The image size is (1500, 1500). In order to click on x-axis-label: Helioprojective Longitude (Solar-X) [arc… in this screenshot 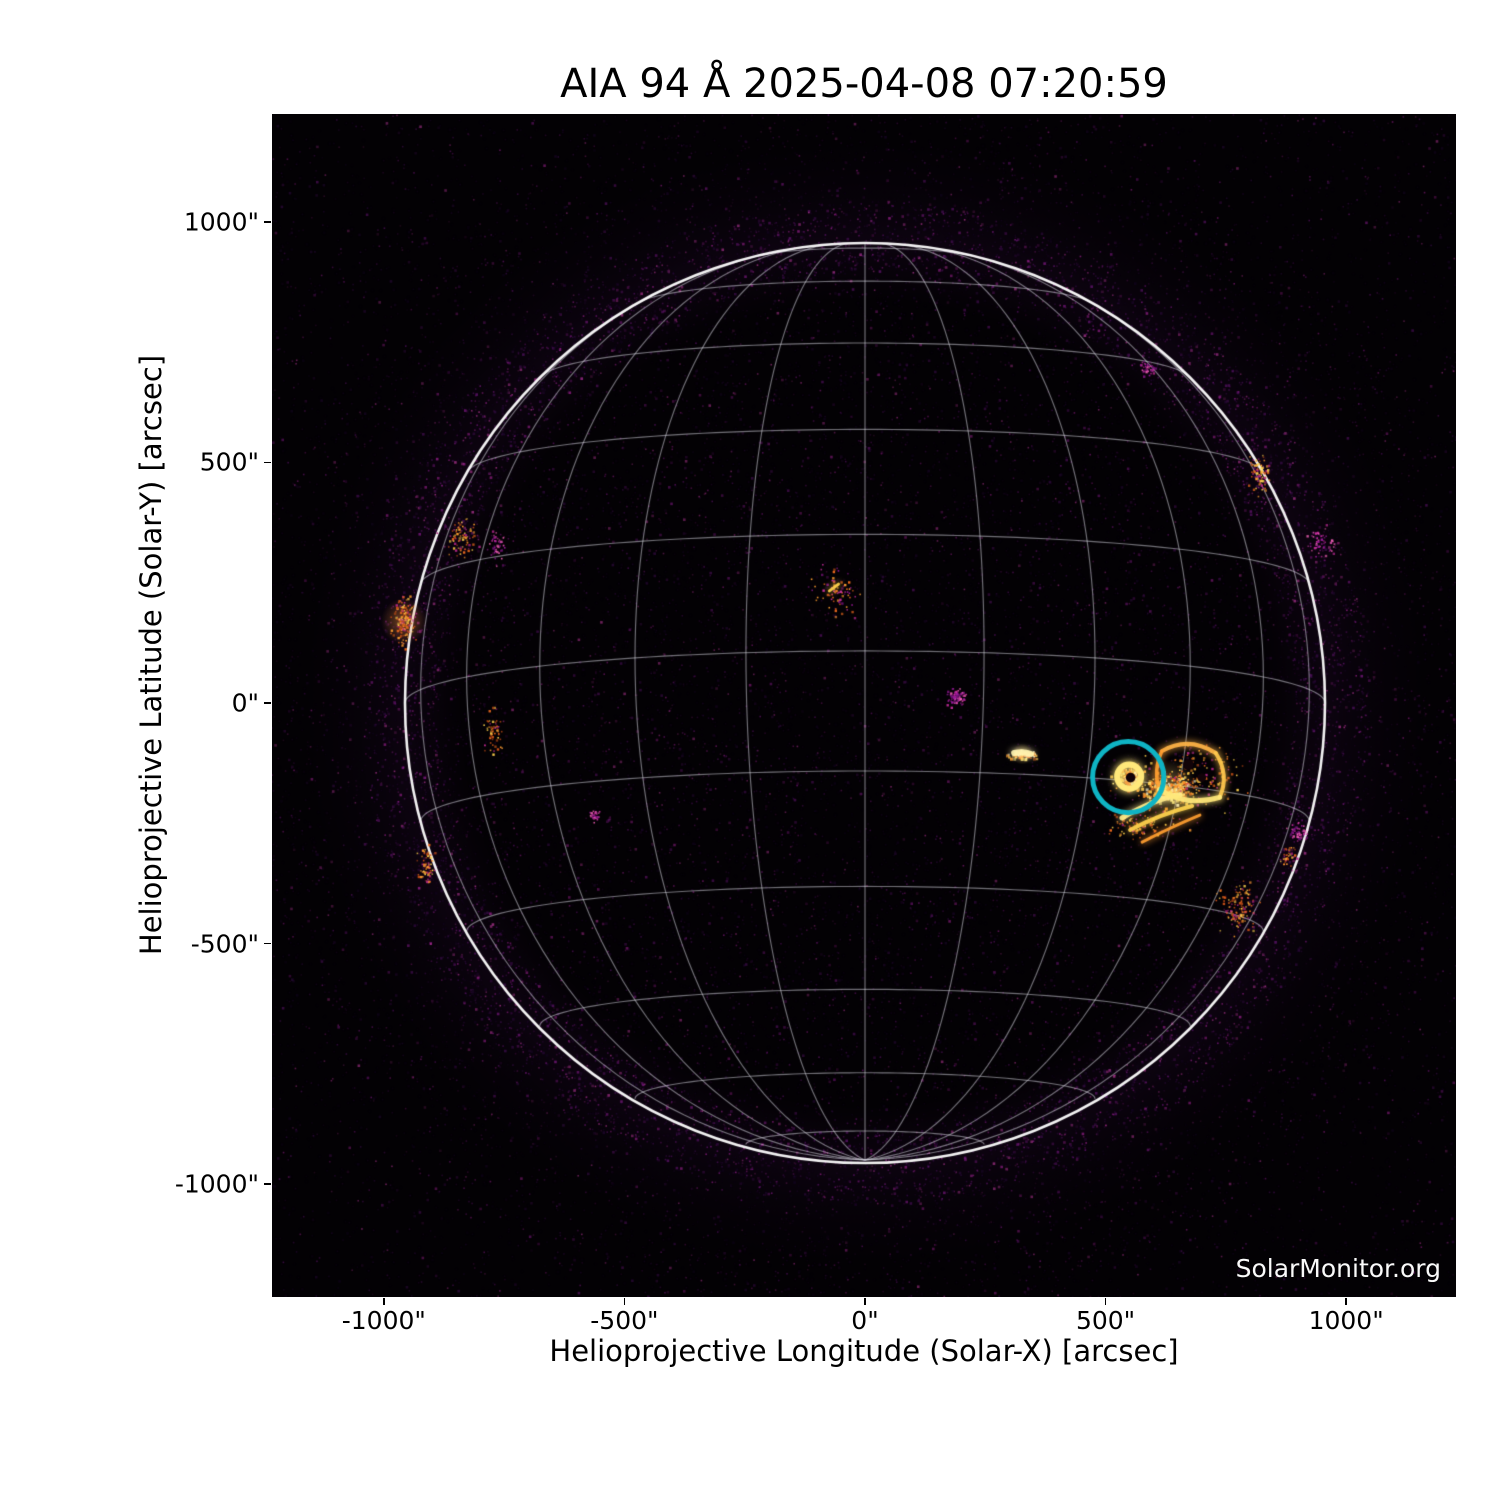, I will do `click(864, 1351)`.